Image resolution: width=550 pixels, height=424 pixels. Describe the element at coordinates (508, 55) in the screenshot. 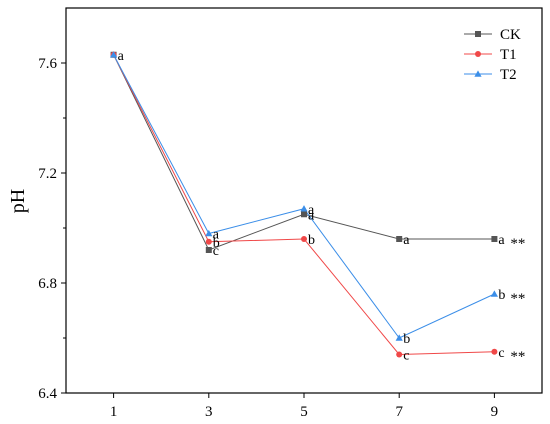

I see `legend-label-t1: T1` at that location.